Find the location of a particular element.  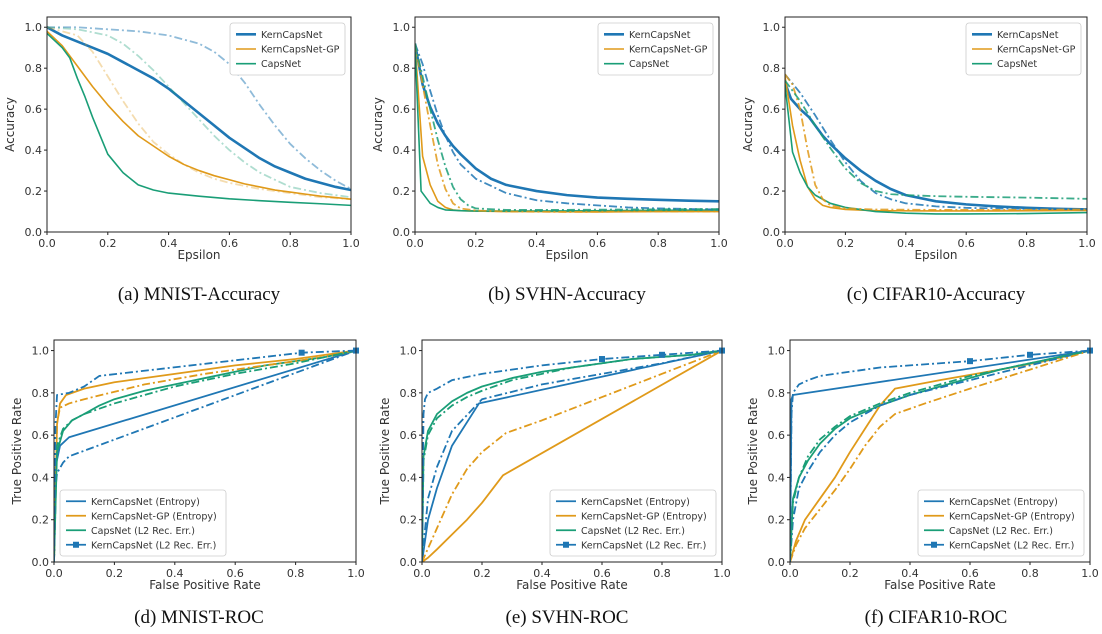

panel-caption: (f) CIFAR10-ROC is located at coordinates (936, 617).